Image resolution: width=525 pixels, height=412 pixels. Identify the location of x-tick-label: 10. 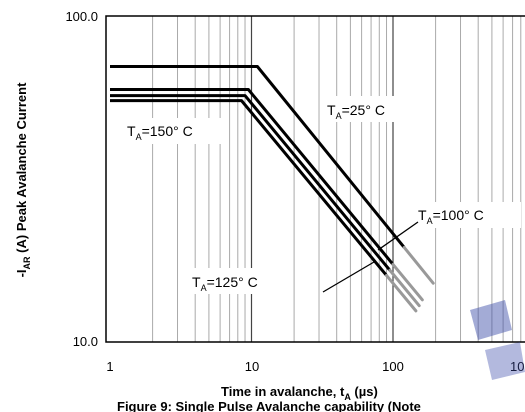
(252, 366).